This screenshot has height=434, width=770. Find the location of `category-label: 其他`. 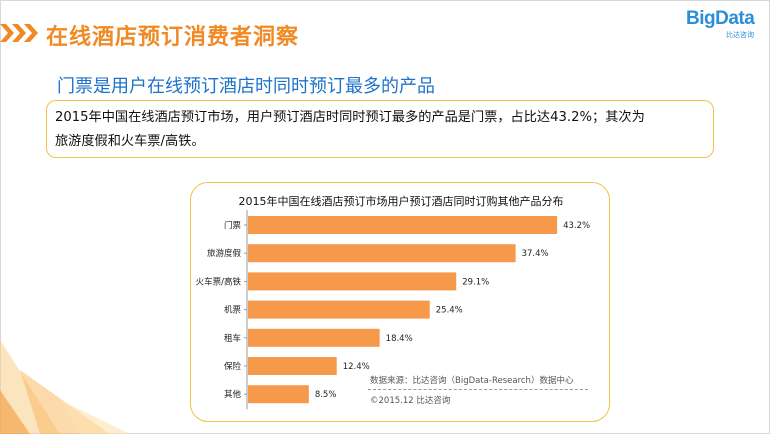

category-label: 其他 is located at coordinates (233, 394).